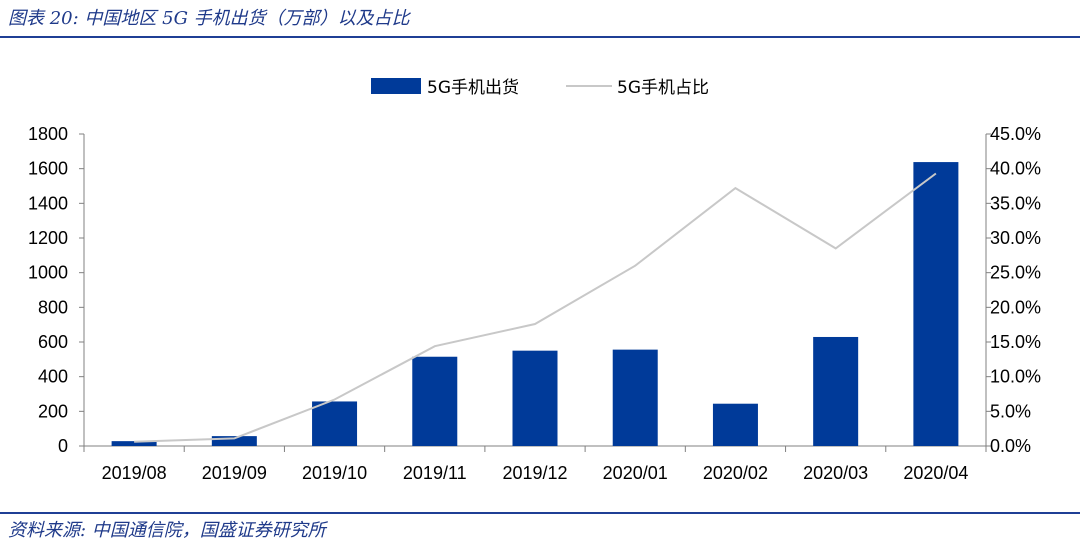  I want to click on page-title: 图表 20: 中国地区 5G 手机出货（万部）以及占比, so click(209, 18).